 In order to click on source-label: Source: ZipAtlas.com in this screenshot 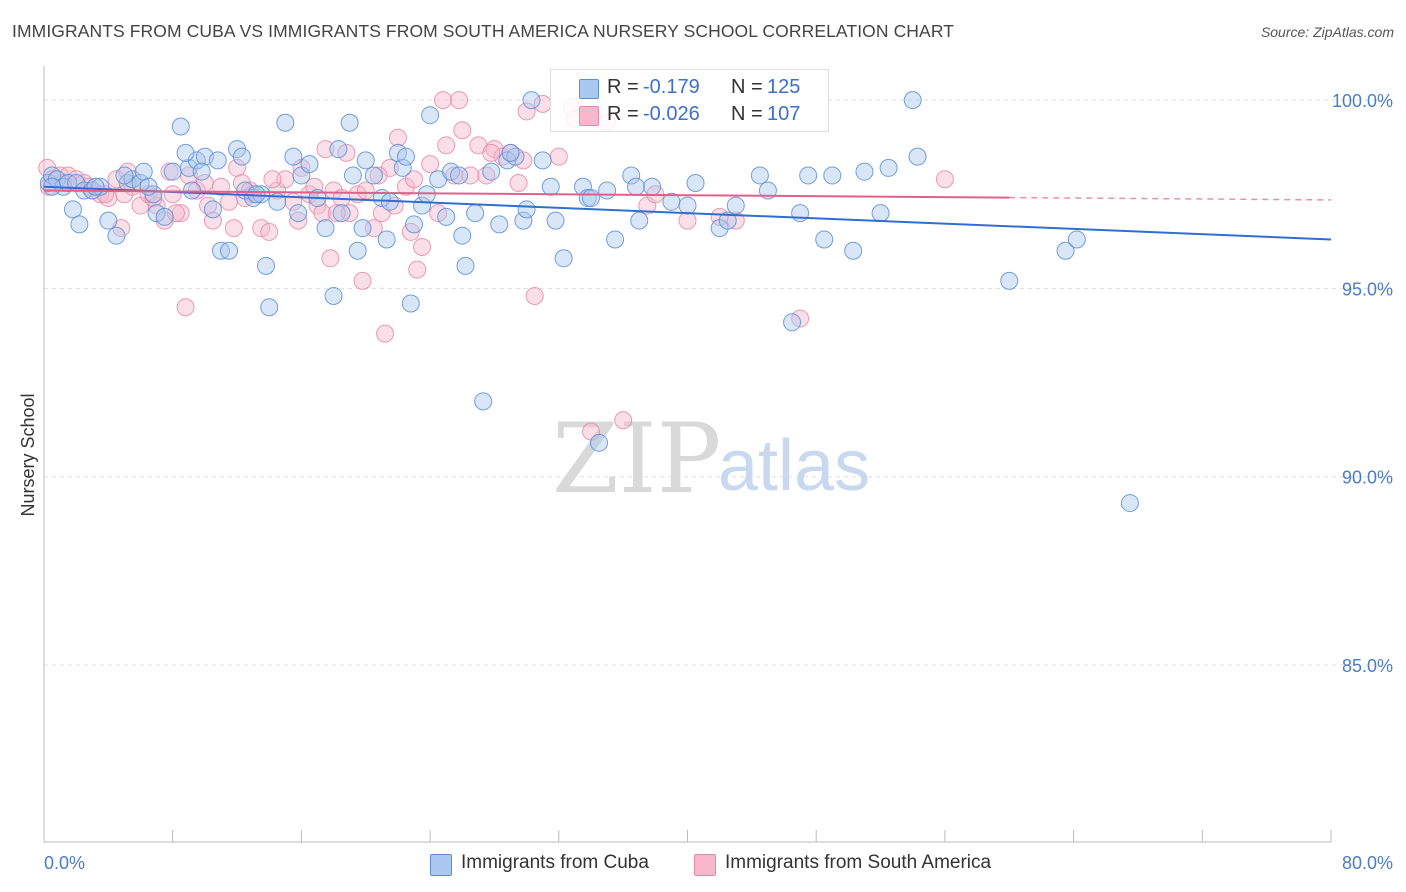, I will do `click(1327, 32)`.